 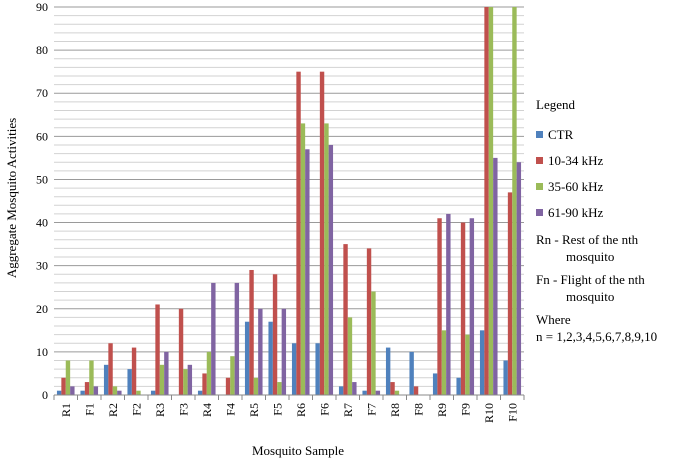 What do you see at coordinates (11, 198) in the screenshot?
I see `y-axis-title: Aggregate Mosquito Activities` at bounding box center [11, 198].